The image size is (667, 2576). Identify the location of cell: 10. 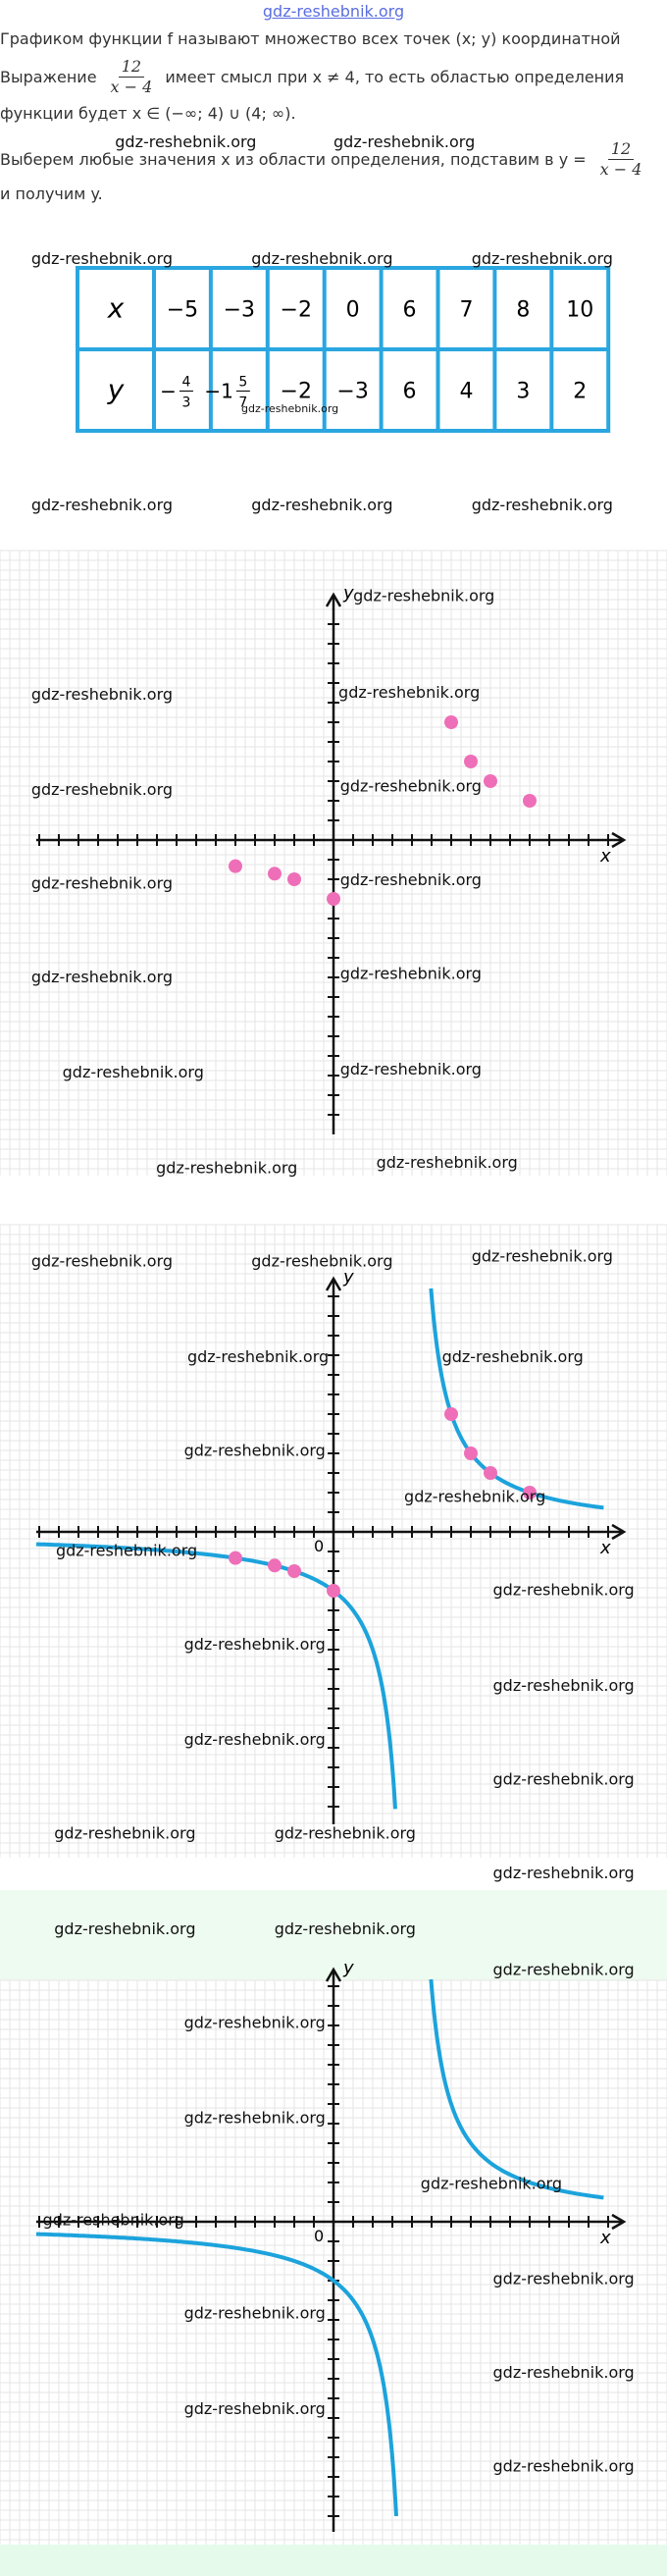
(579, 310).